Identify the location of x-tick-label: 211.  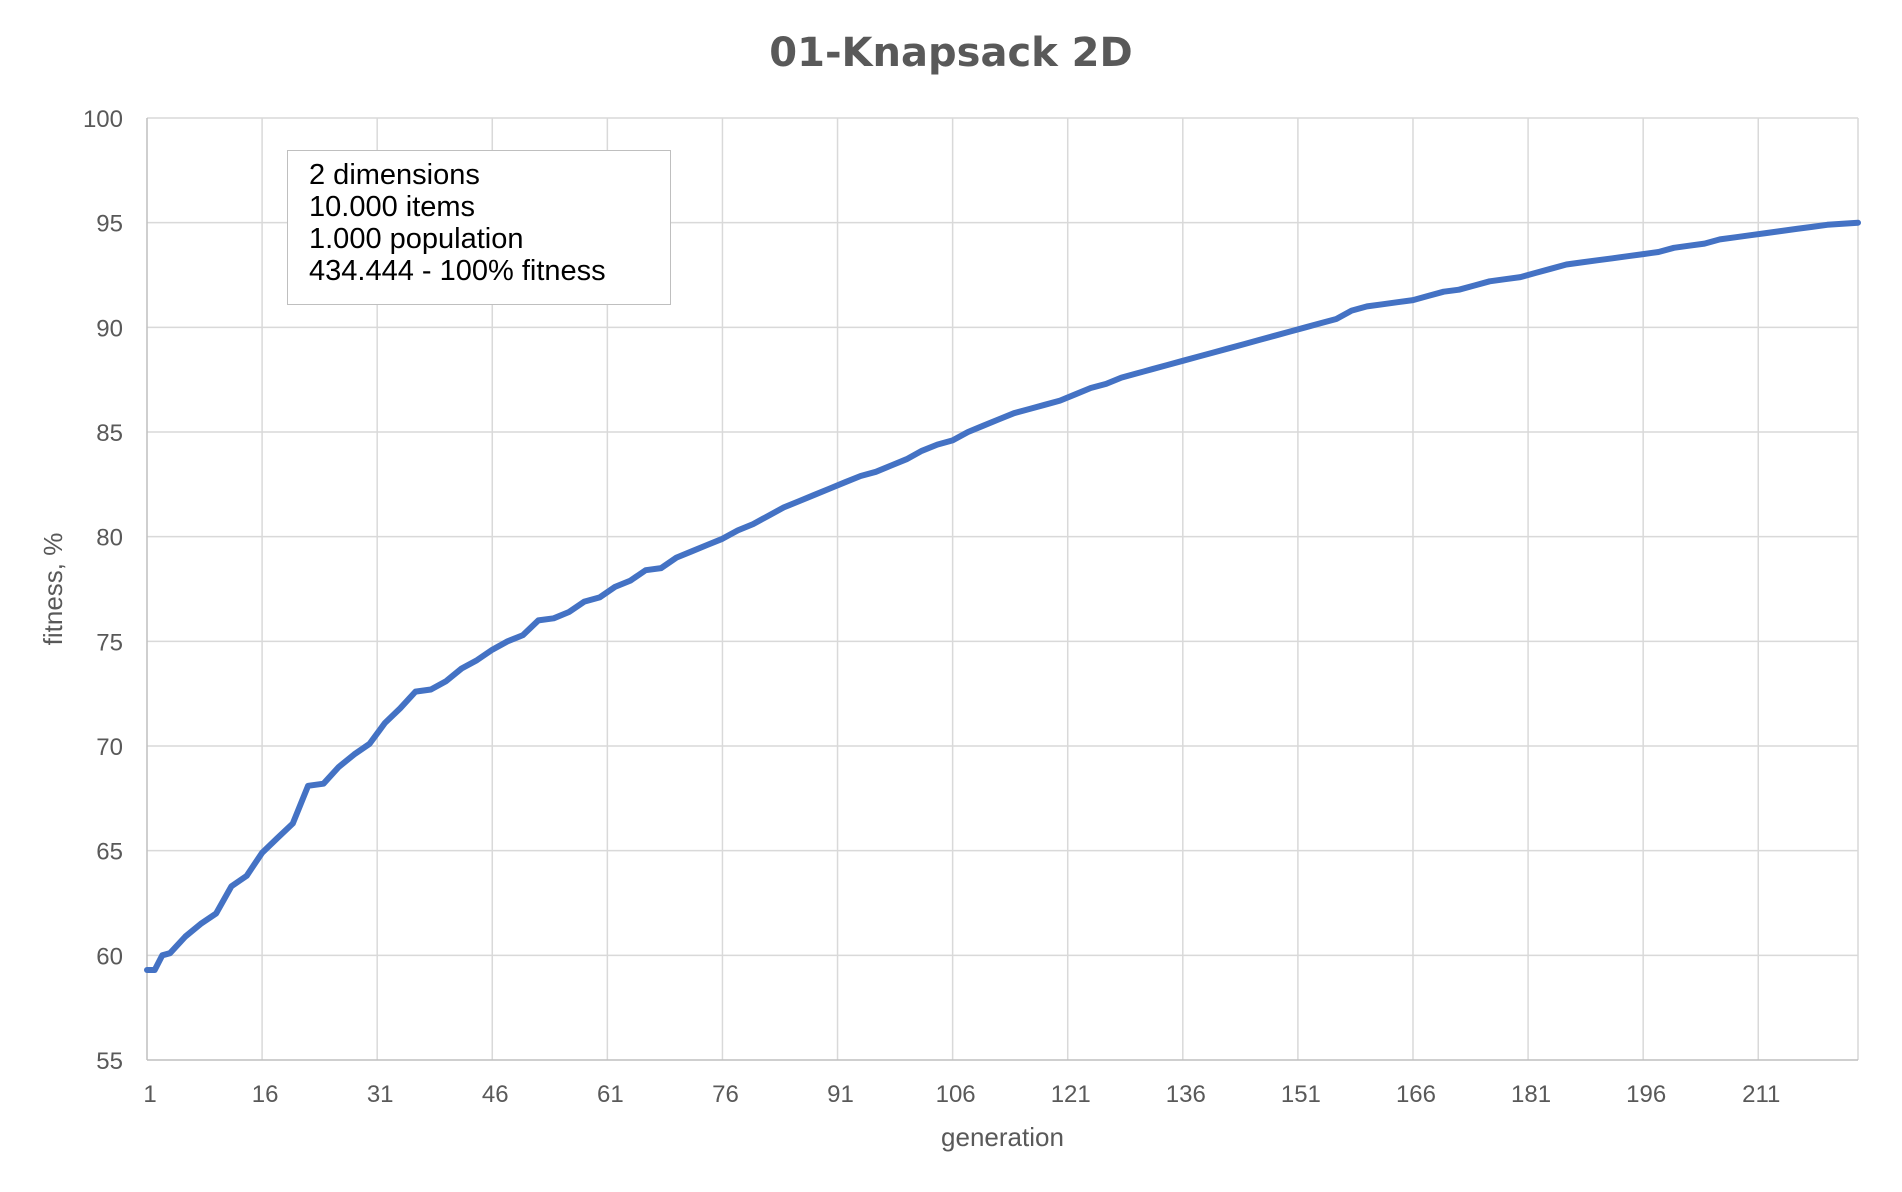
(1761, 1094).